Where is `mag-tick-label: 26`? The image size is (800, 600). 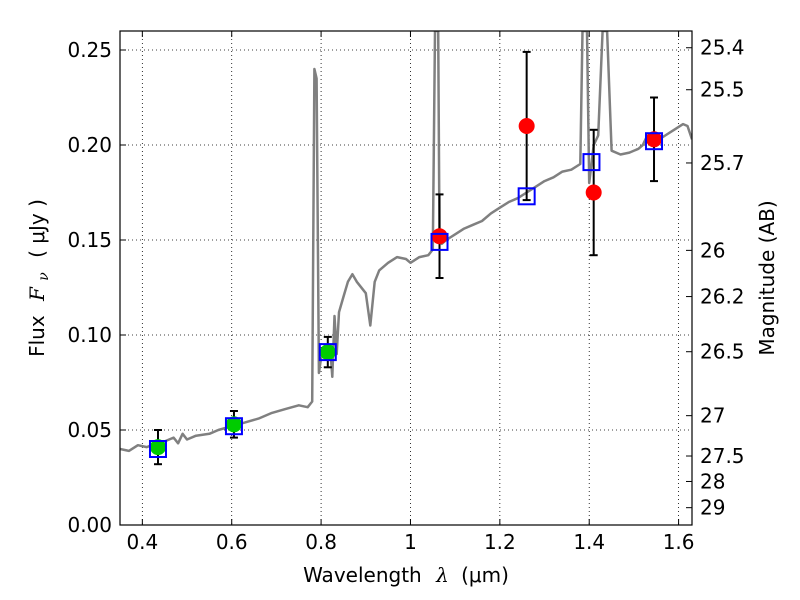 mag-tick-label: 26 is located at coordinates (712, 250).